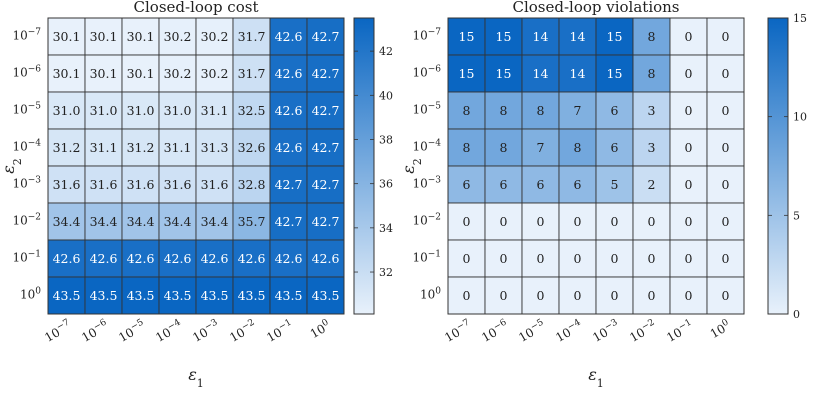  What do you see at coordinates (615, 184) in the screenshot?
I see `cell-value-label: 5` at bounding box center [615, 184].